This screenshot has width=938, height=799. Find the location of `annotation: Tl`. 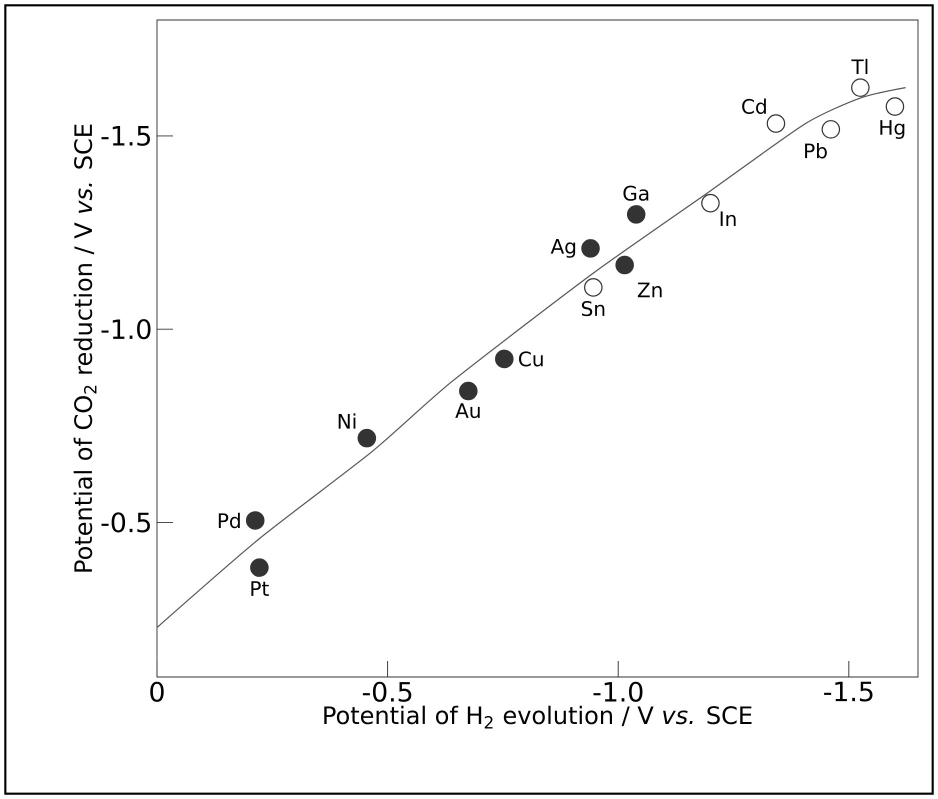

annotation: Tl is located at coordinates (859, 66).